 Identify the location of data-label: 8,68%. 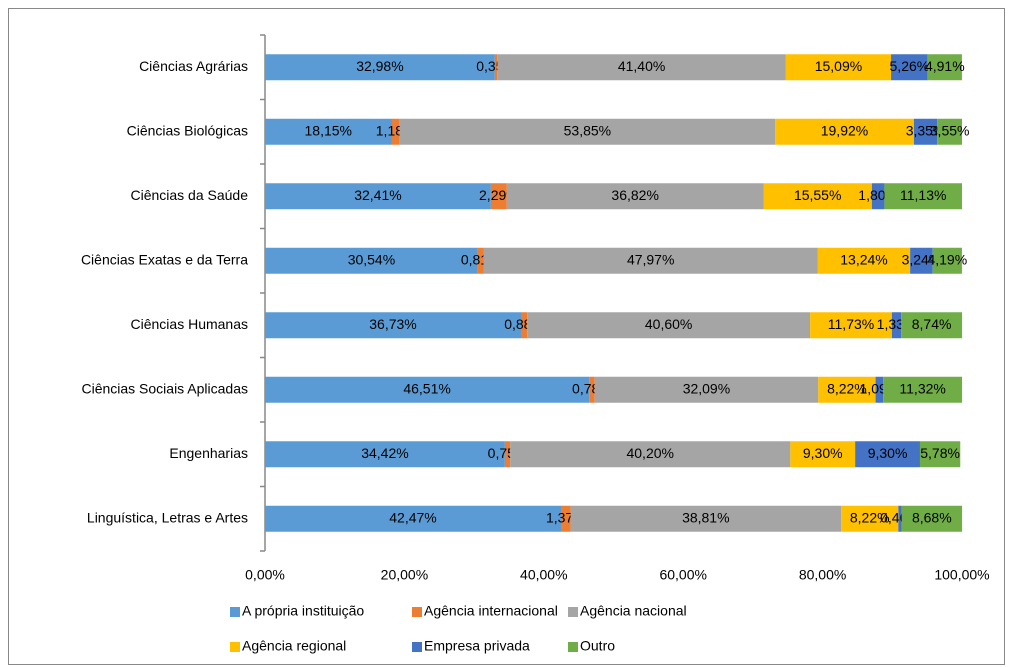
(932, 517).